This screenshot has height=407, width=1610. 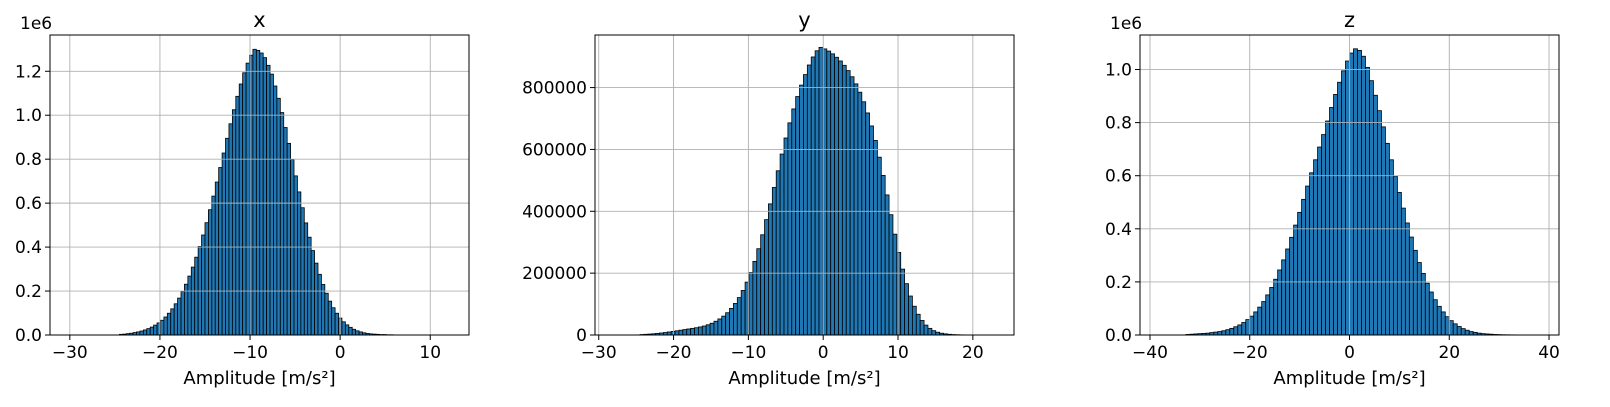 What do you see at coordinates (28, 160) in the screenshot?
I see `y-tick-label: 0.8` at bounding box center [28, 160].